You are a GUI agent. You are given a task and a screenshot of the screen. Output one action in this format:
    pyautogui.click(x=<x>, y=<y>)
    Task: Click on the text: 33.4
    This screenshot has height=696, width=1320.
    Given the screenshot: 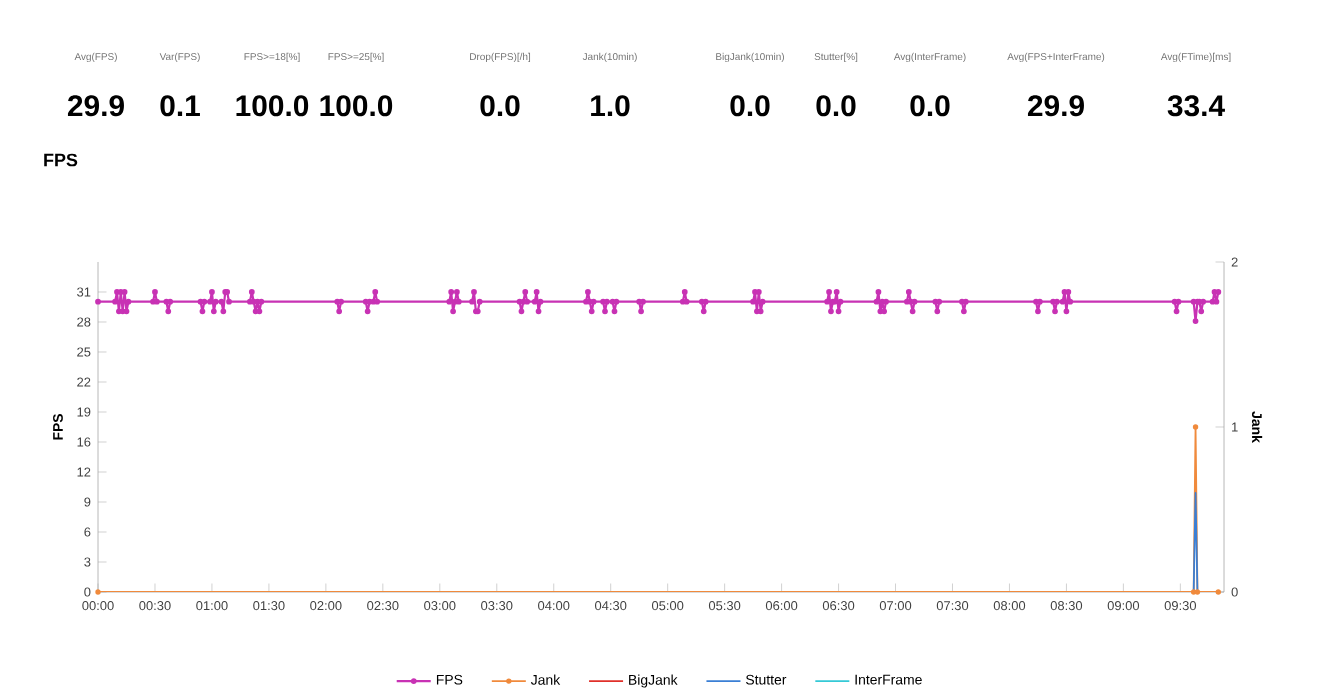 What is the action you would take?
    pyautogui.click(x=1196, y=106)
    